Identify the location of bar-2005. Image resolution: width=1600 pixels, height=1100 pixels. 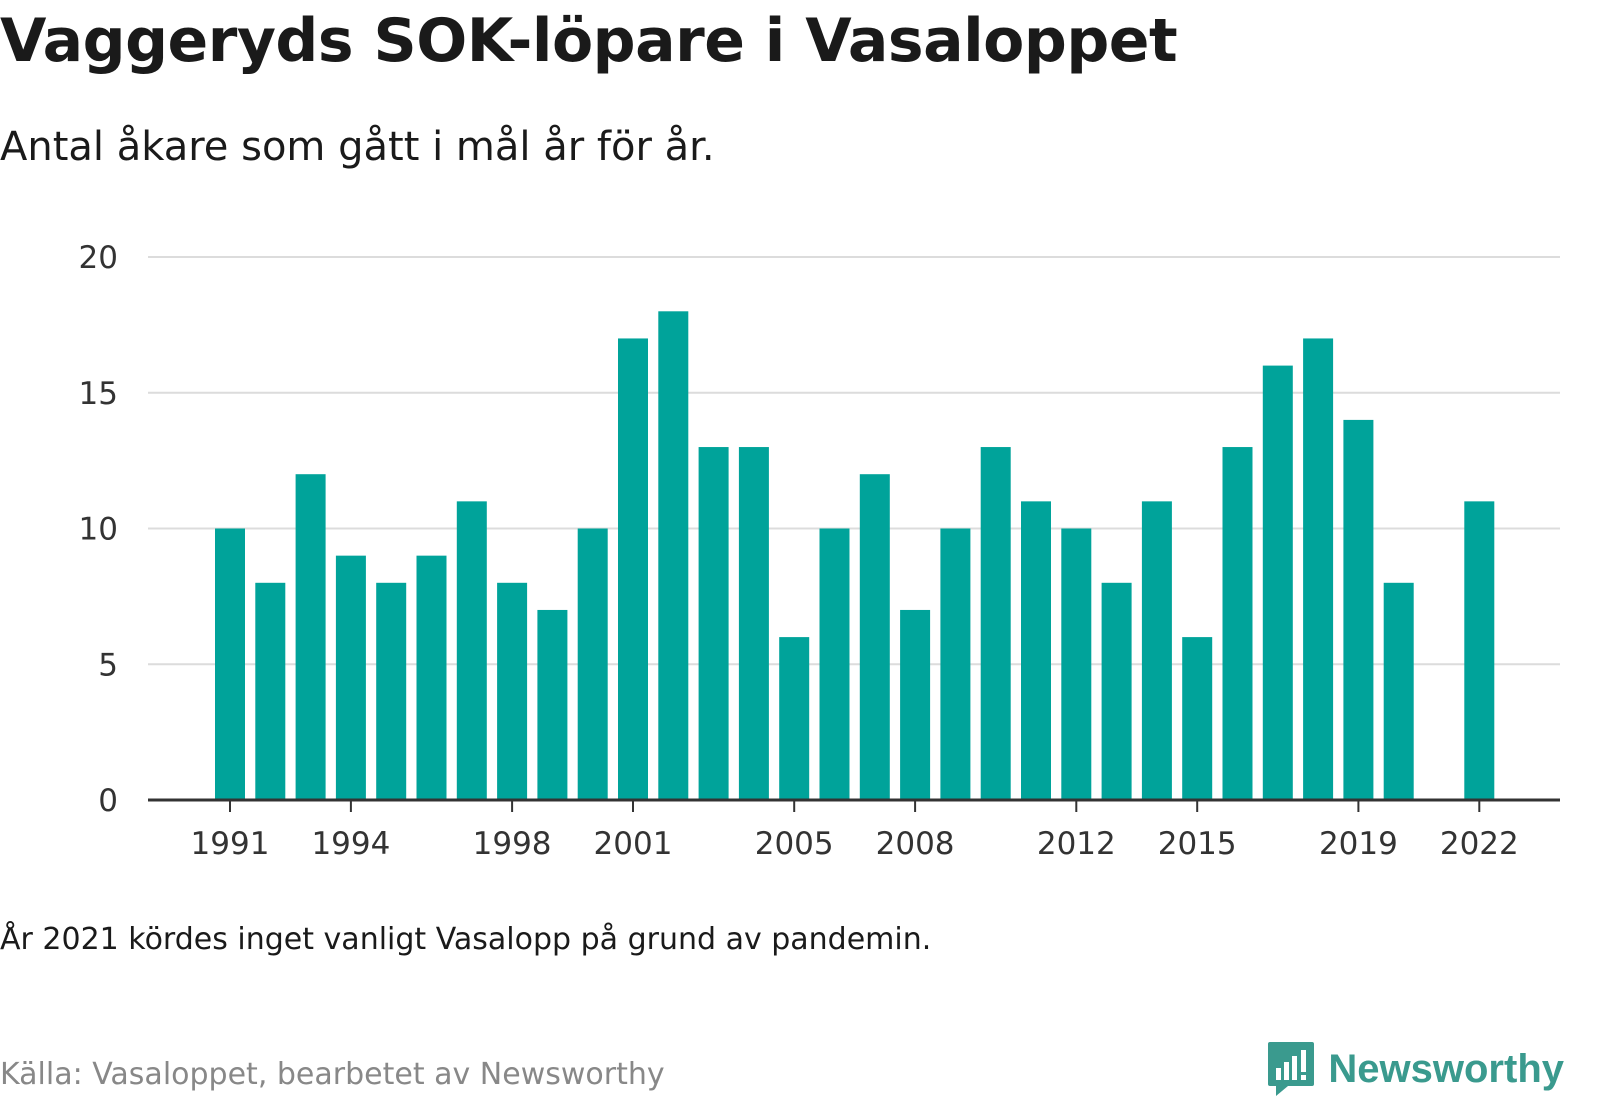
(794, 718).